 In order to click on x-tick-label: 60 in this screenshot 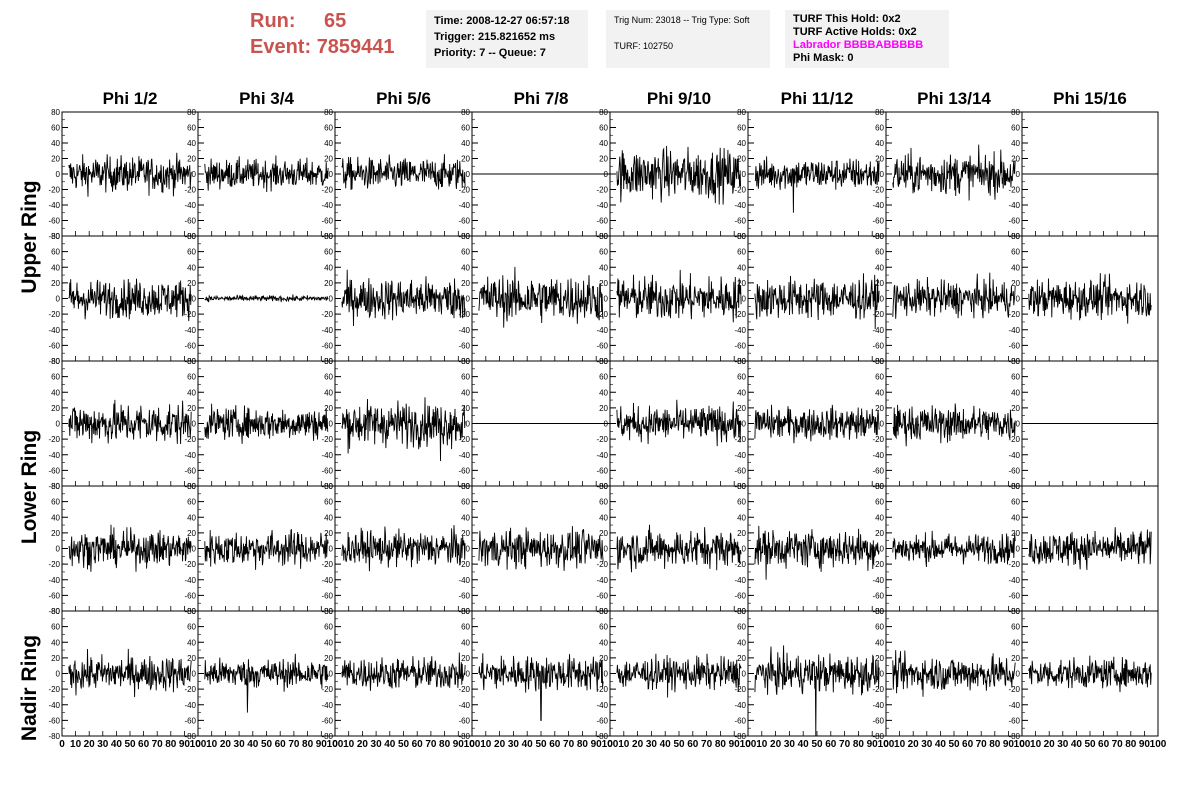, I will do `click(144, 744)`.